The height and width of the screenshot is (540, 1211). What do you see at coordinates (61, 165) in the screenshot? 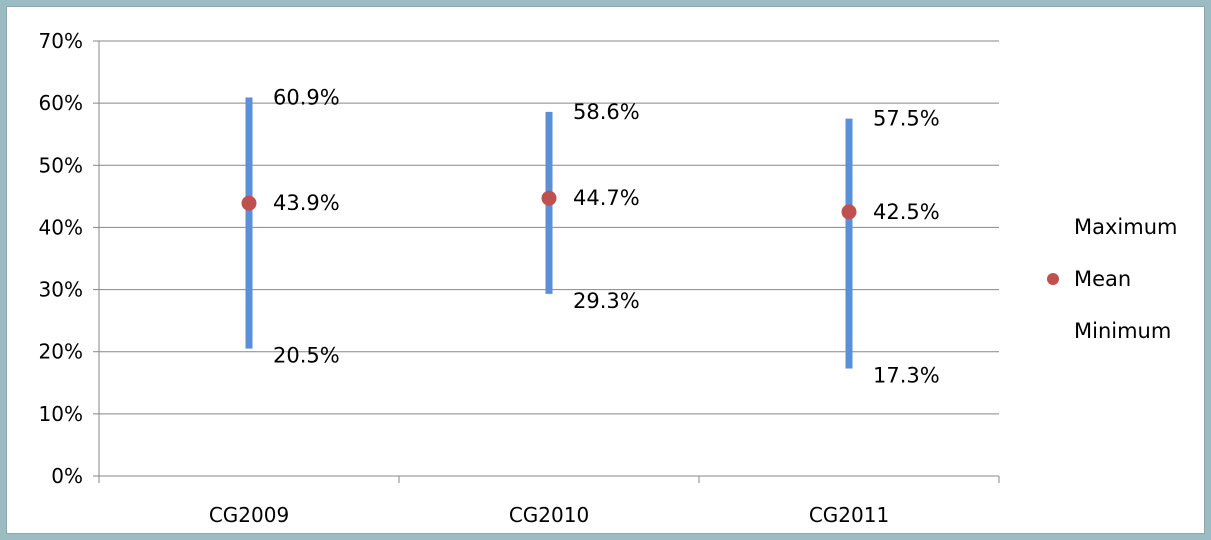
I see `y-tick-label: 50%` at bounding box center [61, 165].